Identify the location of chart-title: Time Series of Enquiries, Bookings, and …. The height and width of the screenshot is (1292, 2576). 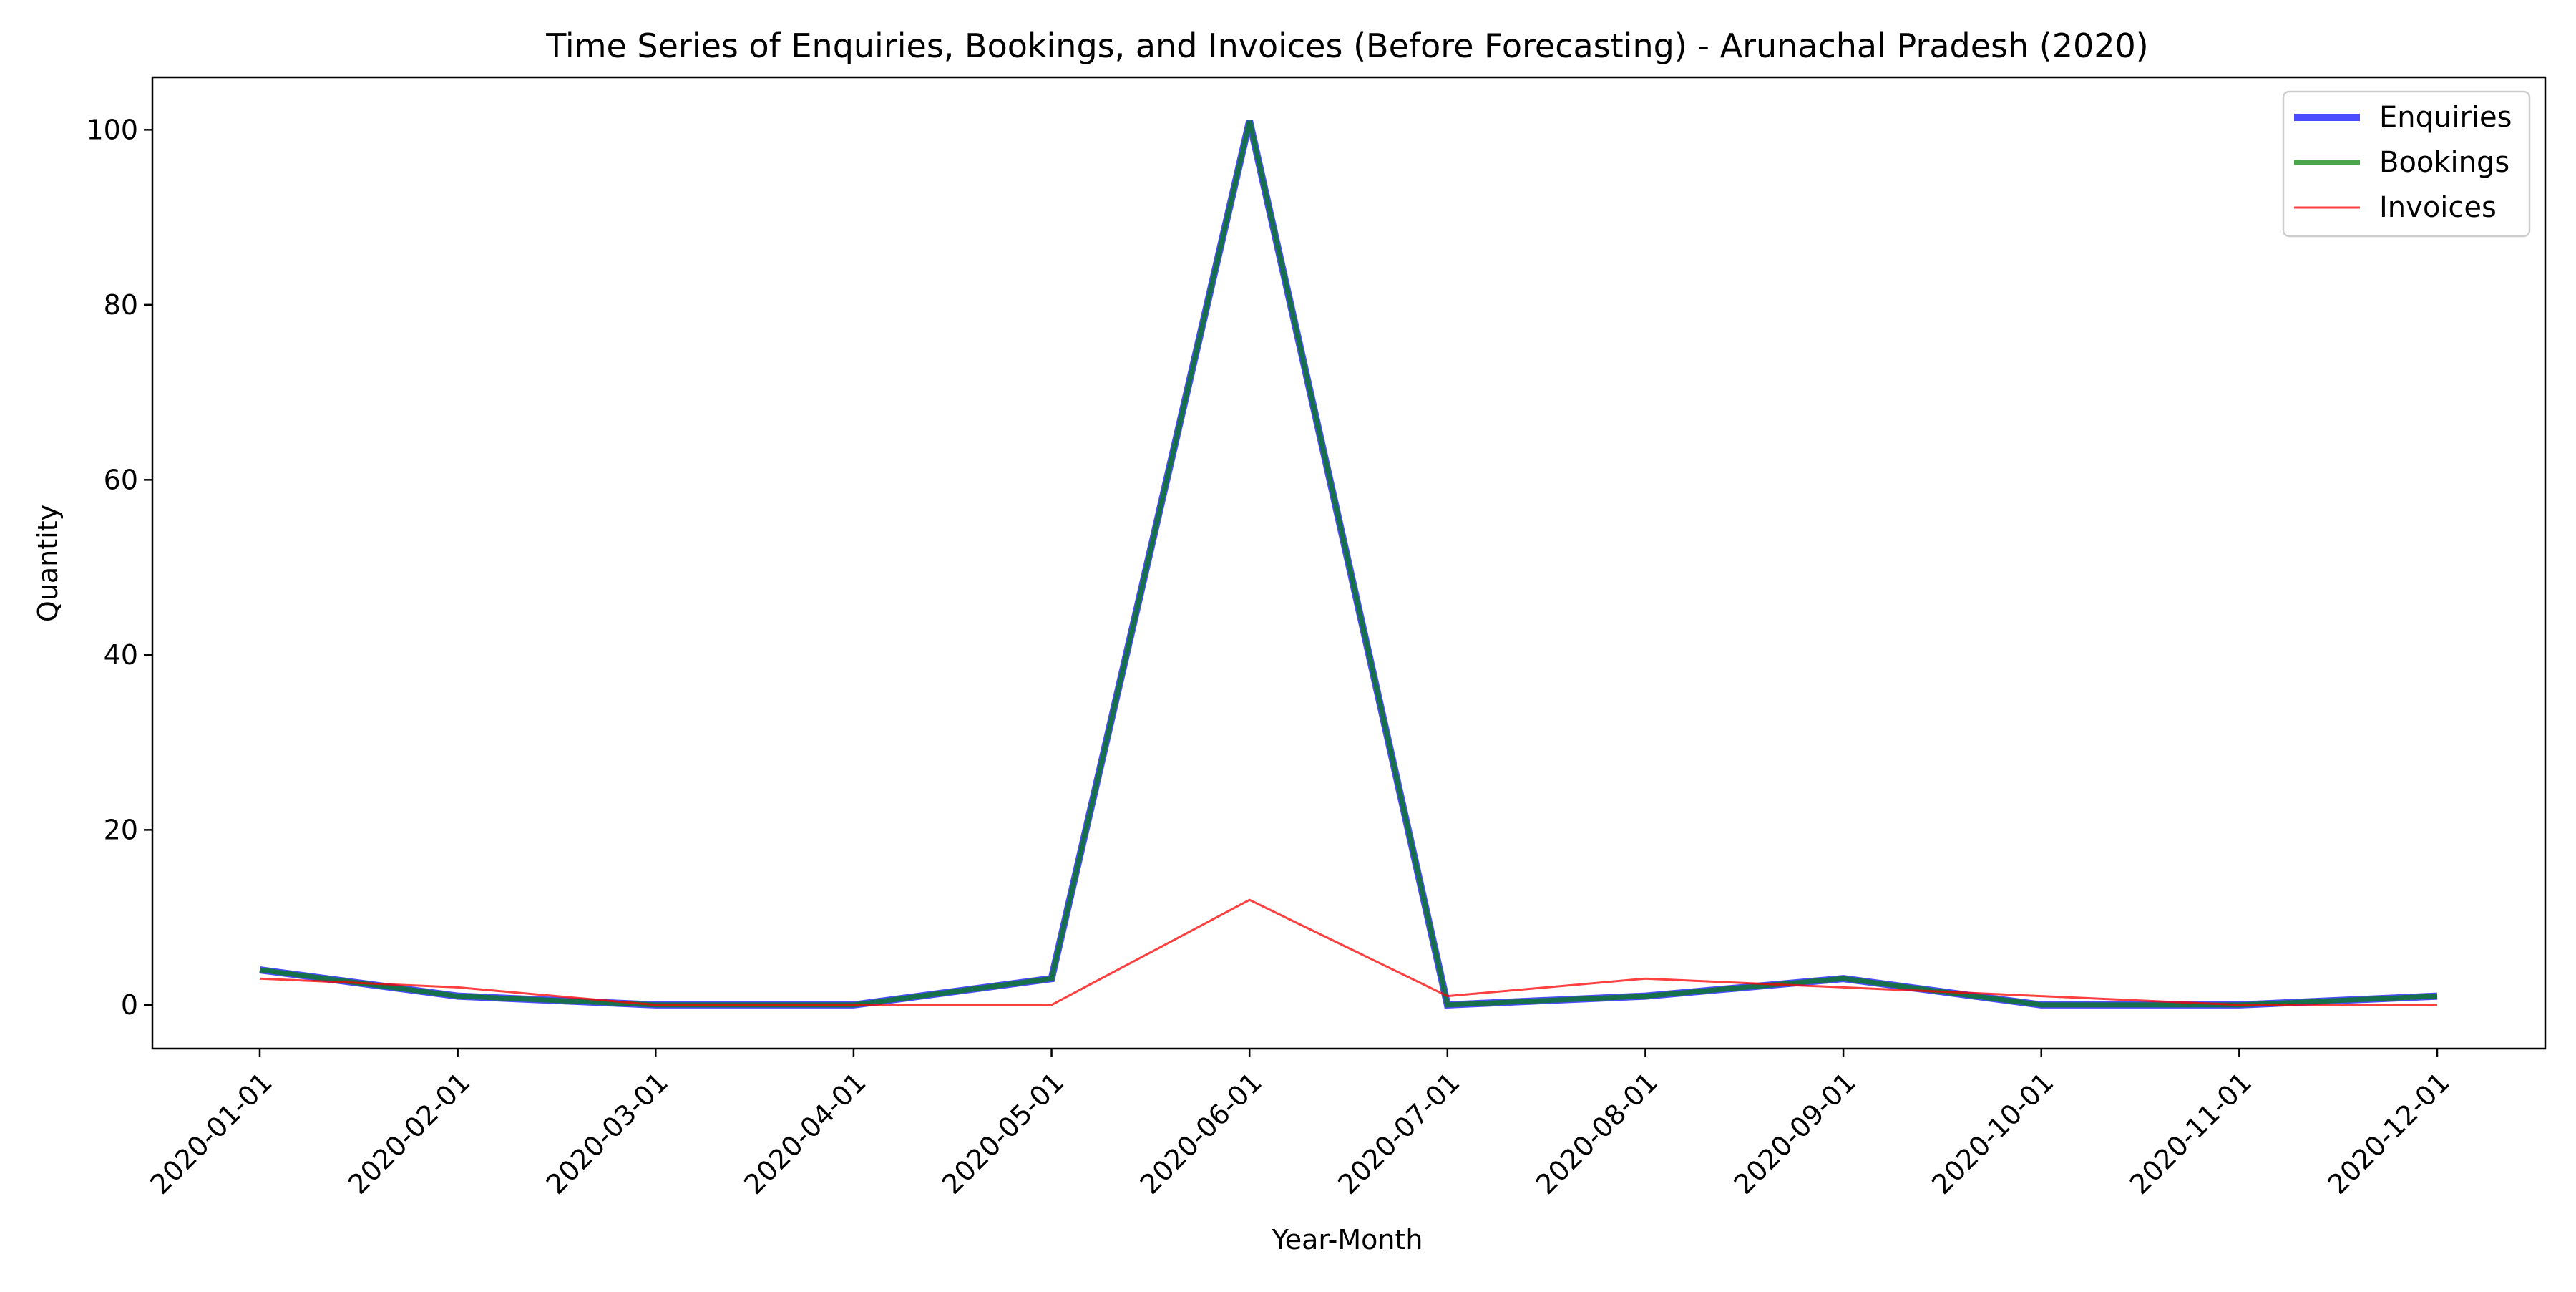
(1347, 45).